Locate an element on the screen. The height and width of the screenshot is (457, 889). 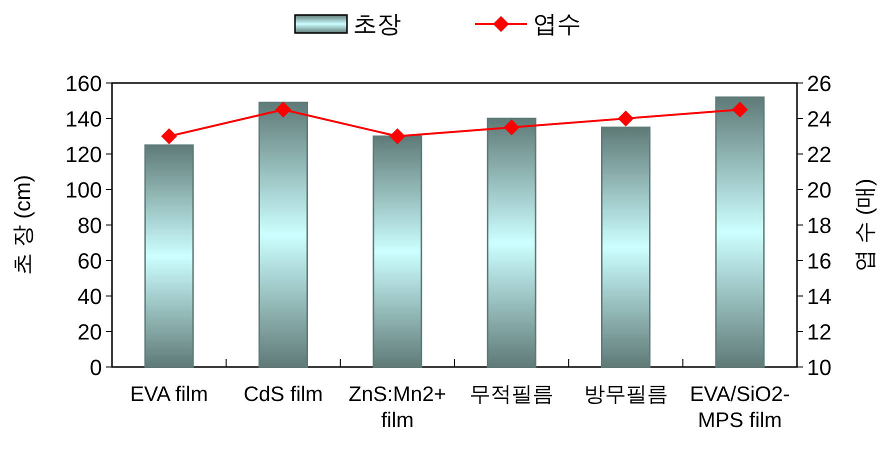
x-tick-label: ZnS:Mn2+ film is located at coordinates (397, 407).